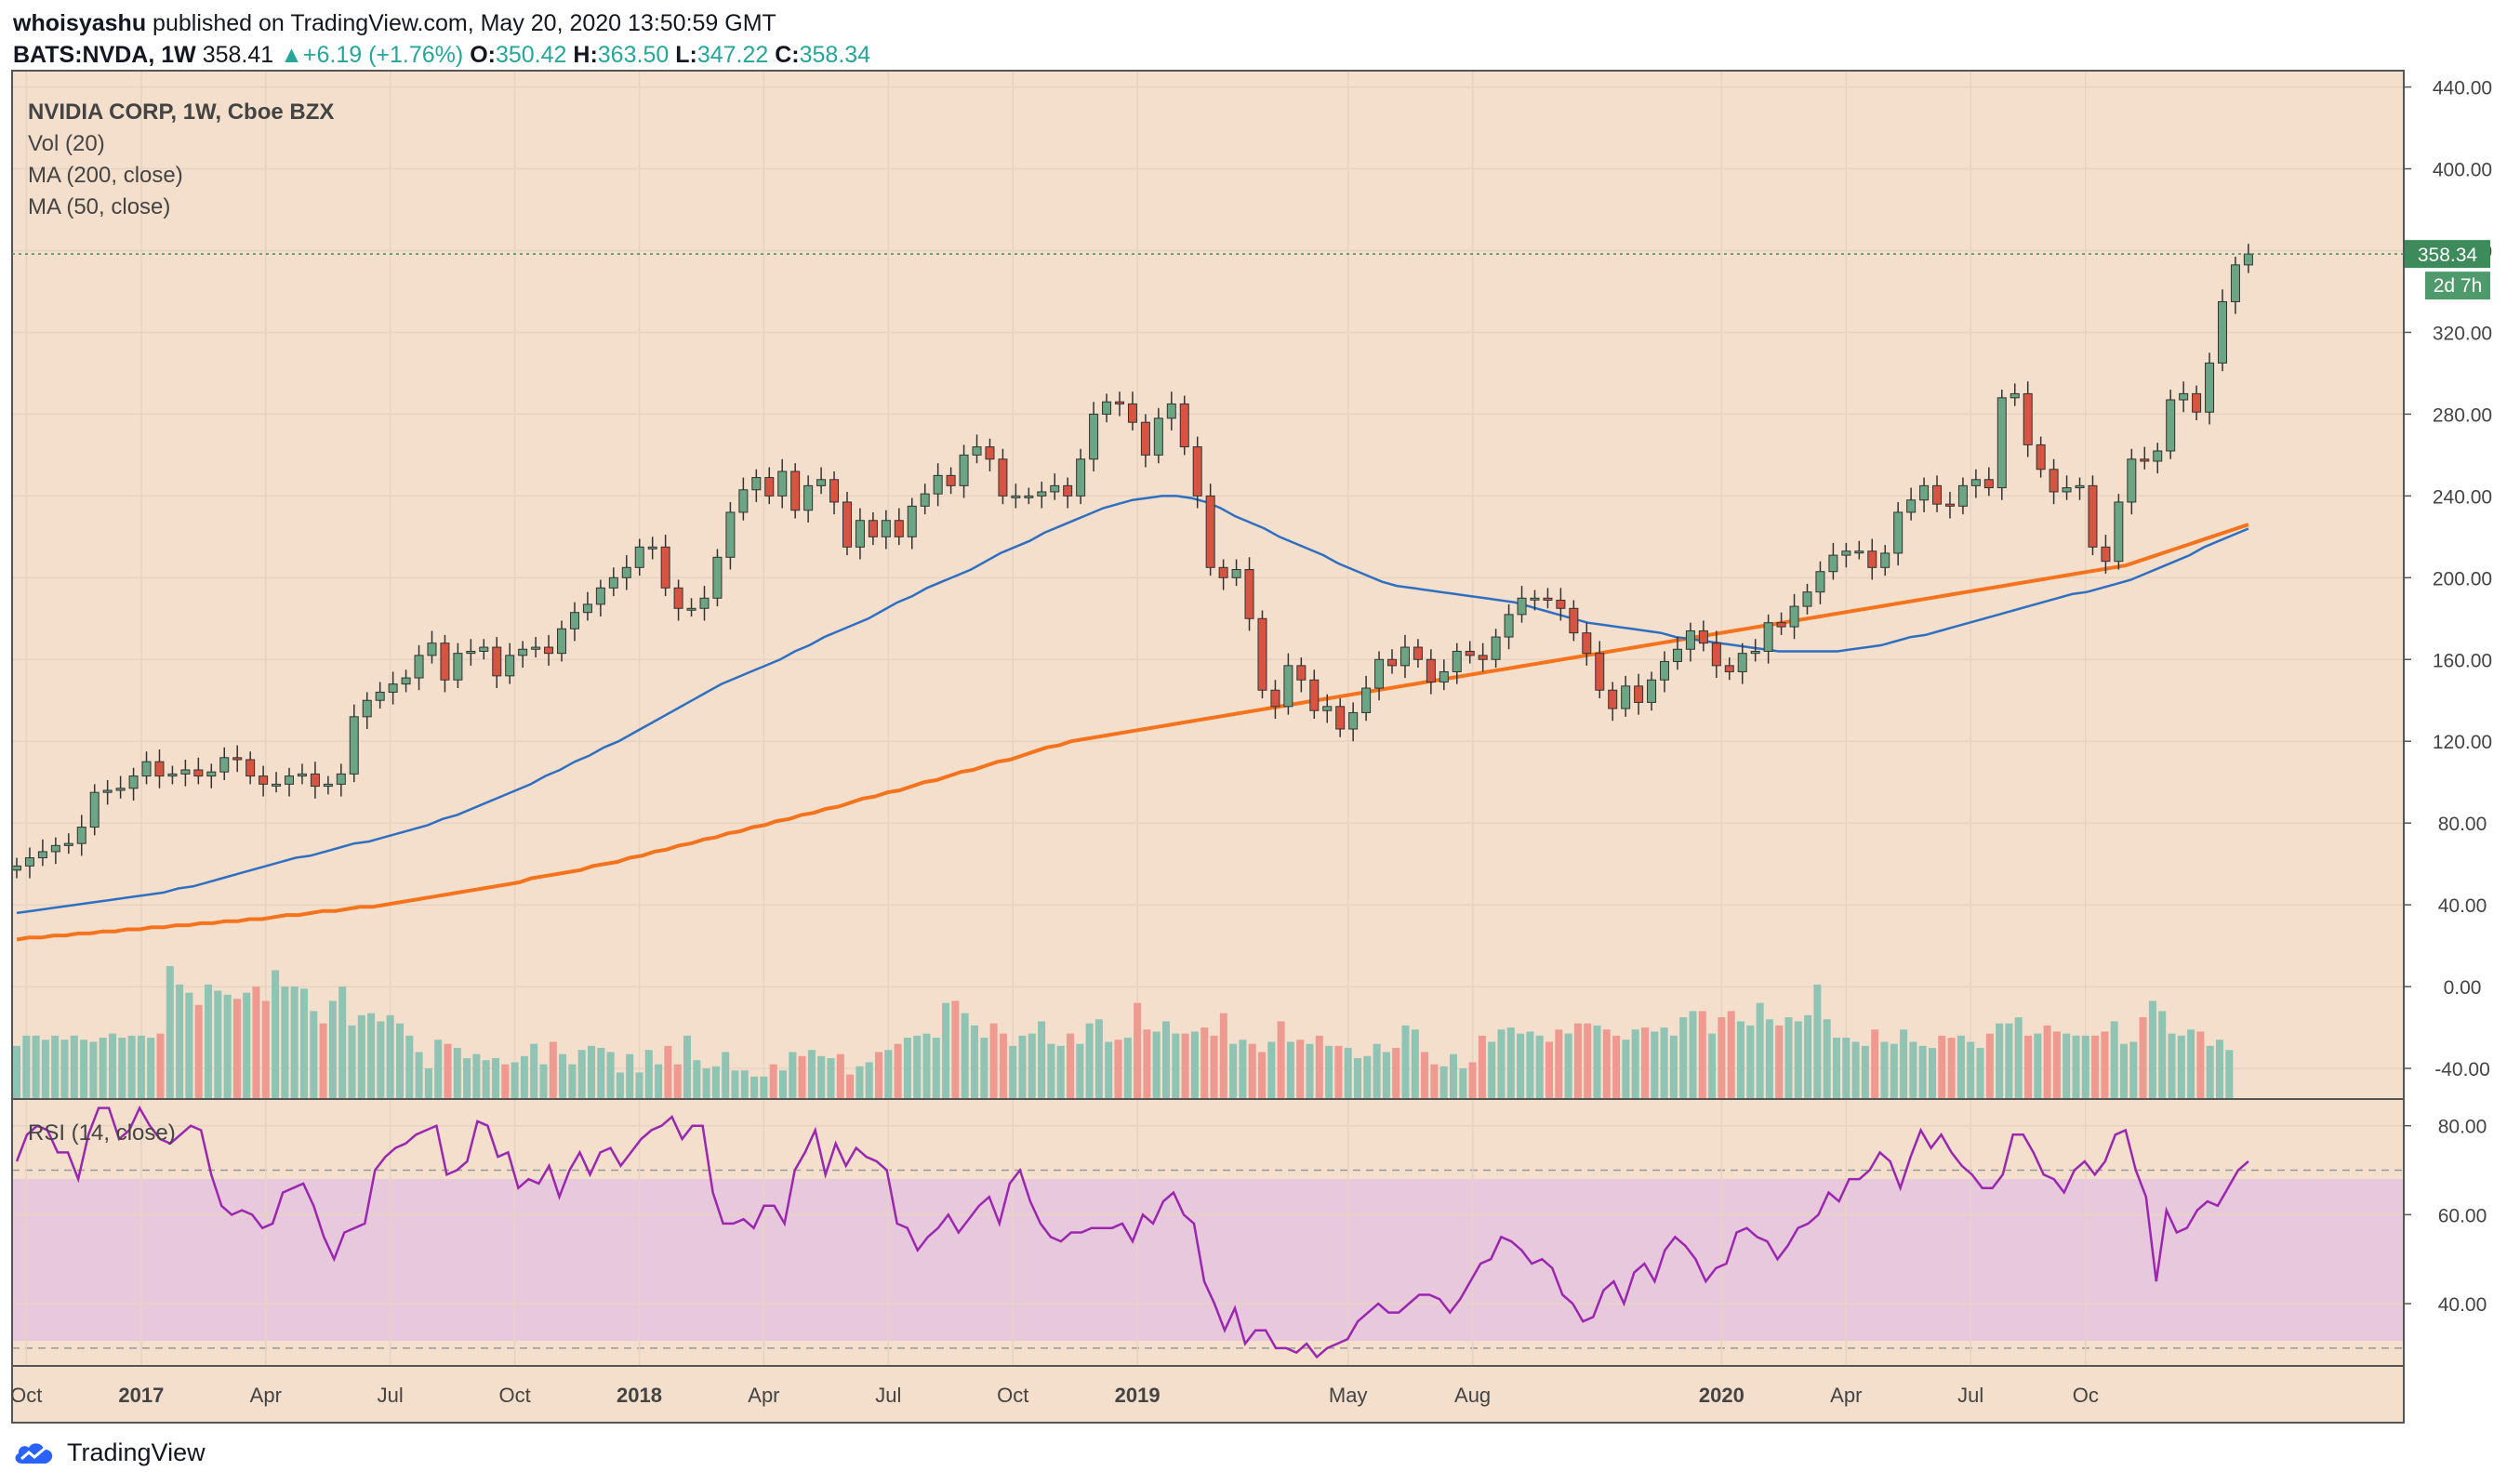 This screenshot has height=1484, width=2507. Describe the element at coordinates (531, 55) in the screenshot. I see `open-value: 350.42` at that location.